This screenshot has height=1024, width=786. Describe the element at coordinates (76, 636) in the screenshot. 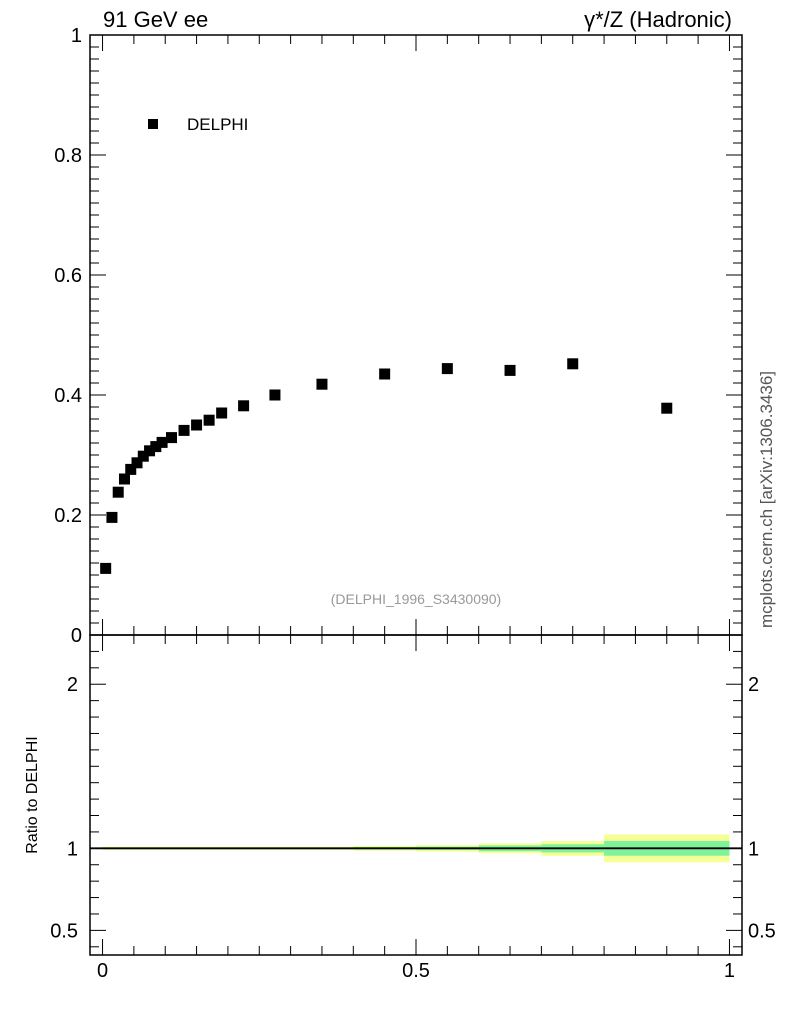

I see `main-y-tick-label: 0` at that location.